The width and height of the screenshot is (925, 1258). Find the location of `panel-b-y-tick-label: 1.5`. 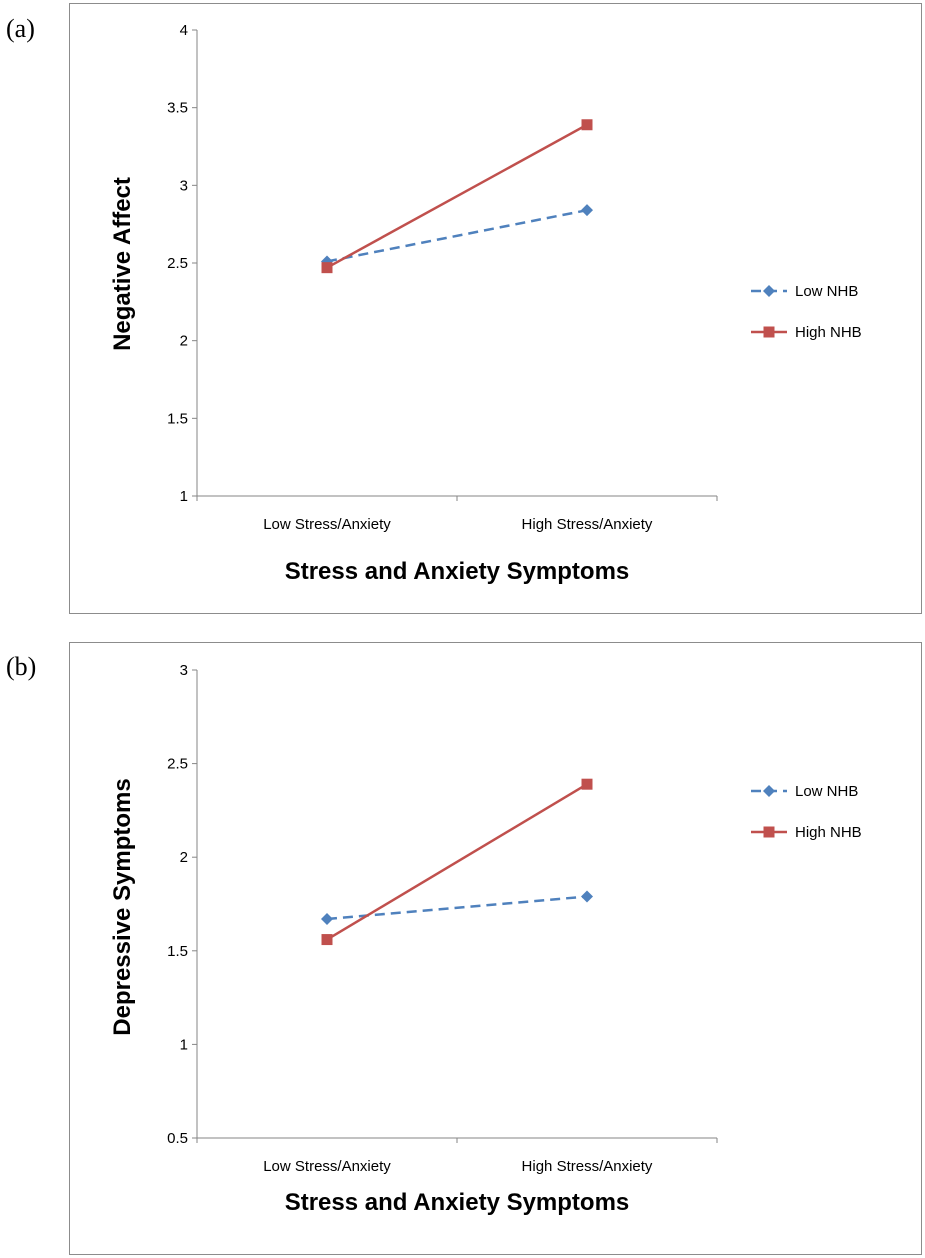

panel-b-y-tick-label: 1.5 is located at coordinates (177, 951).